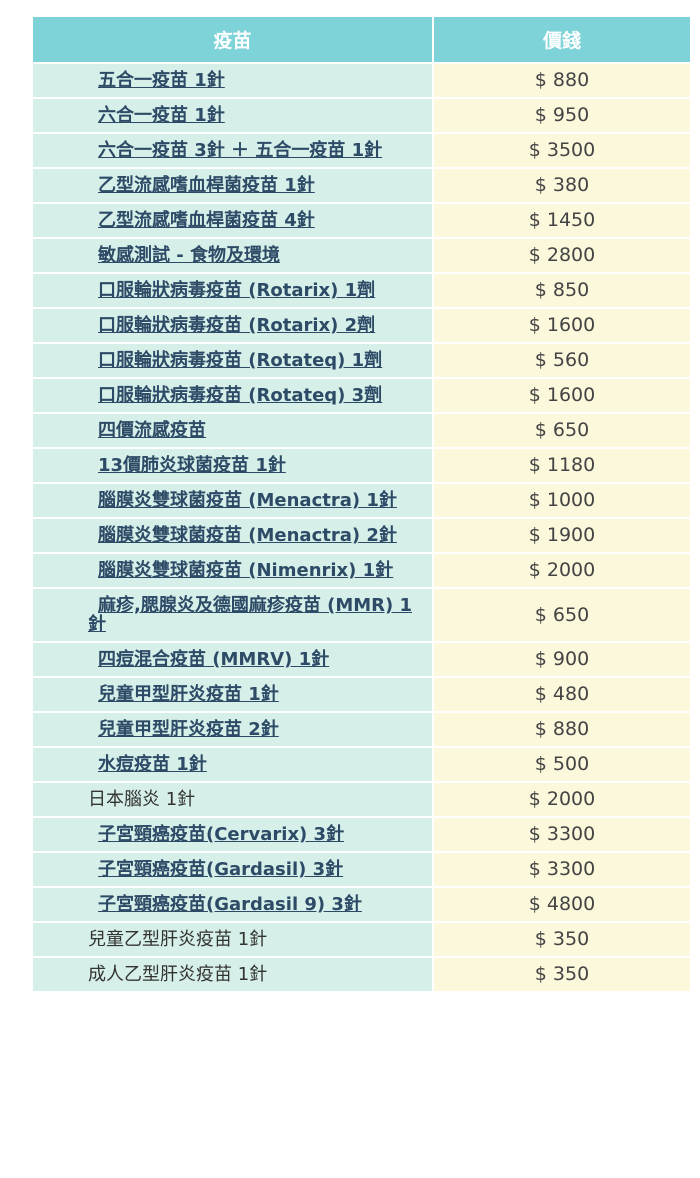  Describe the element at coordinates (192, 465) in the screenshot. I see `vaccine-link: 13價肺炎球菌疫苗 1針` at that location.